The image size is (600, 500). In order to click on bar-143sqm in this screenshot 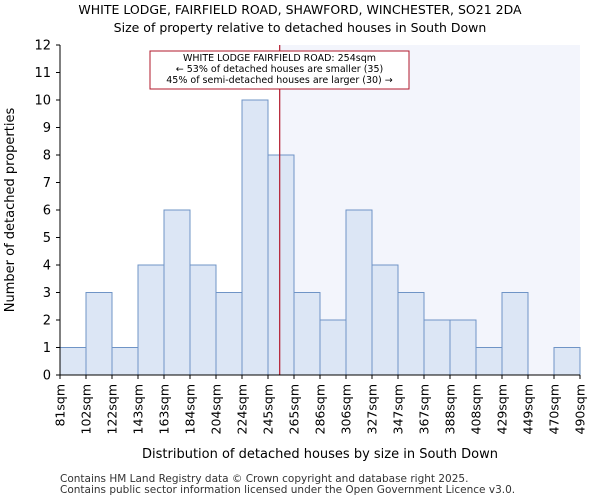, I will do `click(151, 320)`.